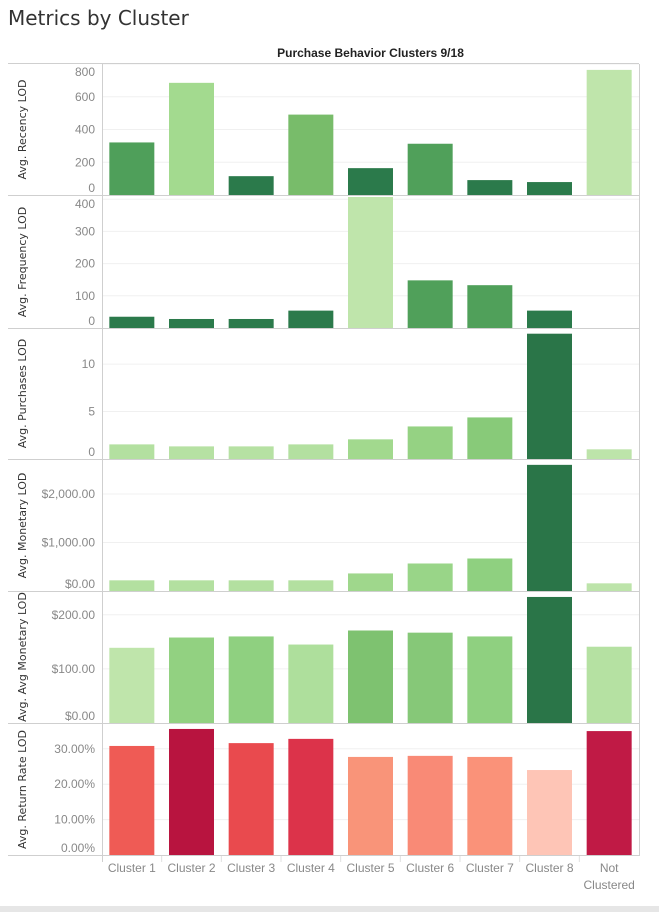 The height and width of the screenshot is (912, 659). What do you see at coordinates (22, 657) in the screenshot?
I see `y-axis-label: Avg. Avg Monetary LOD` at bounding box center [22, 657].